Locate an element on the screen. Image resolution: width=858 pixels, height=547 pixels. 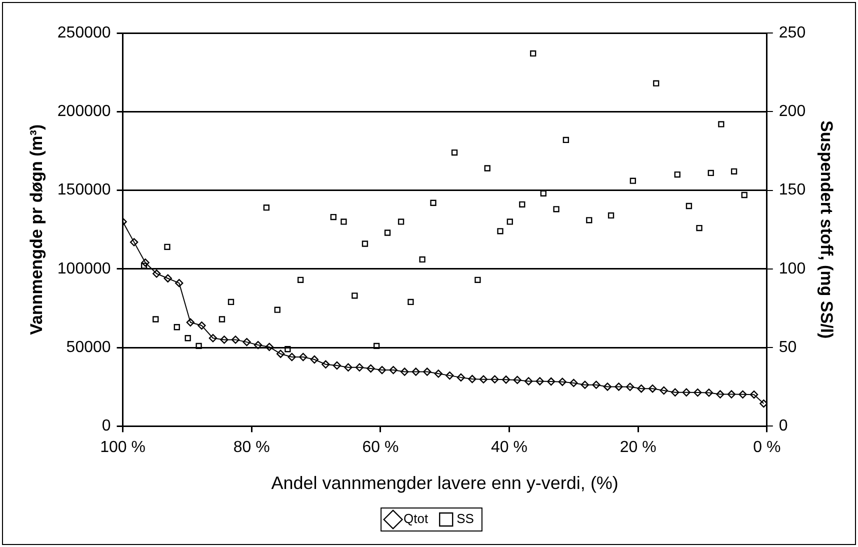
y2-tick-label: 250 is located at coordinates (792, 33).